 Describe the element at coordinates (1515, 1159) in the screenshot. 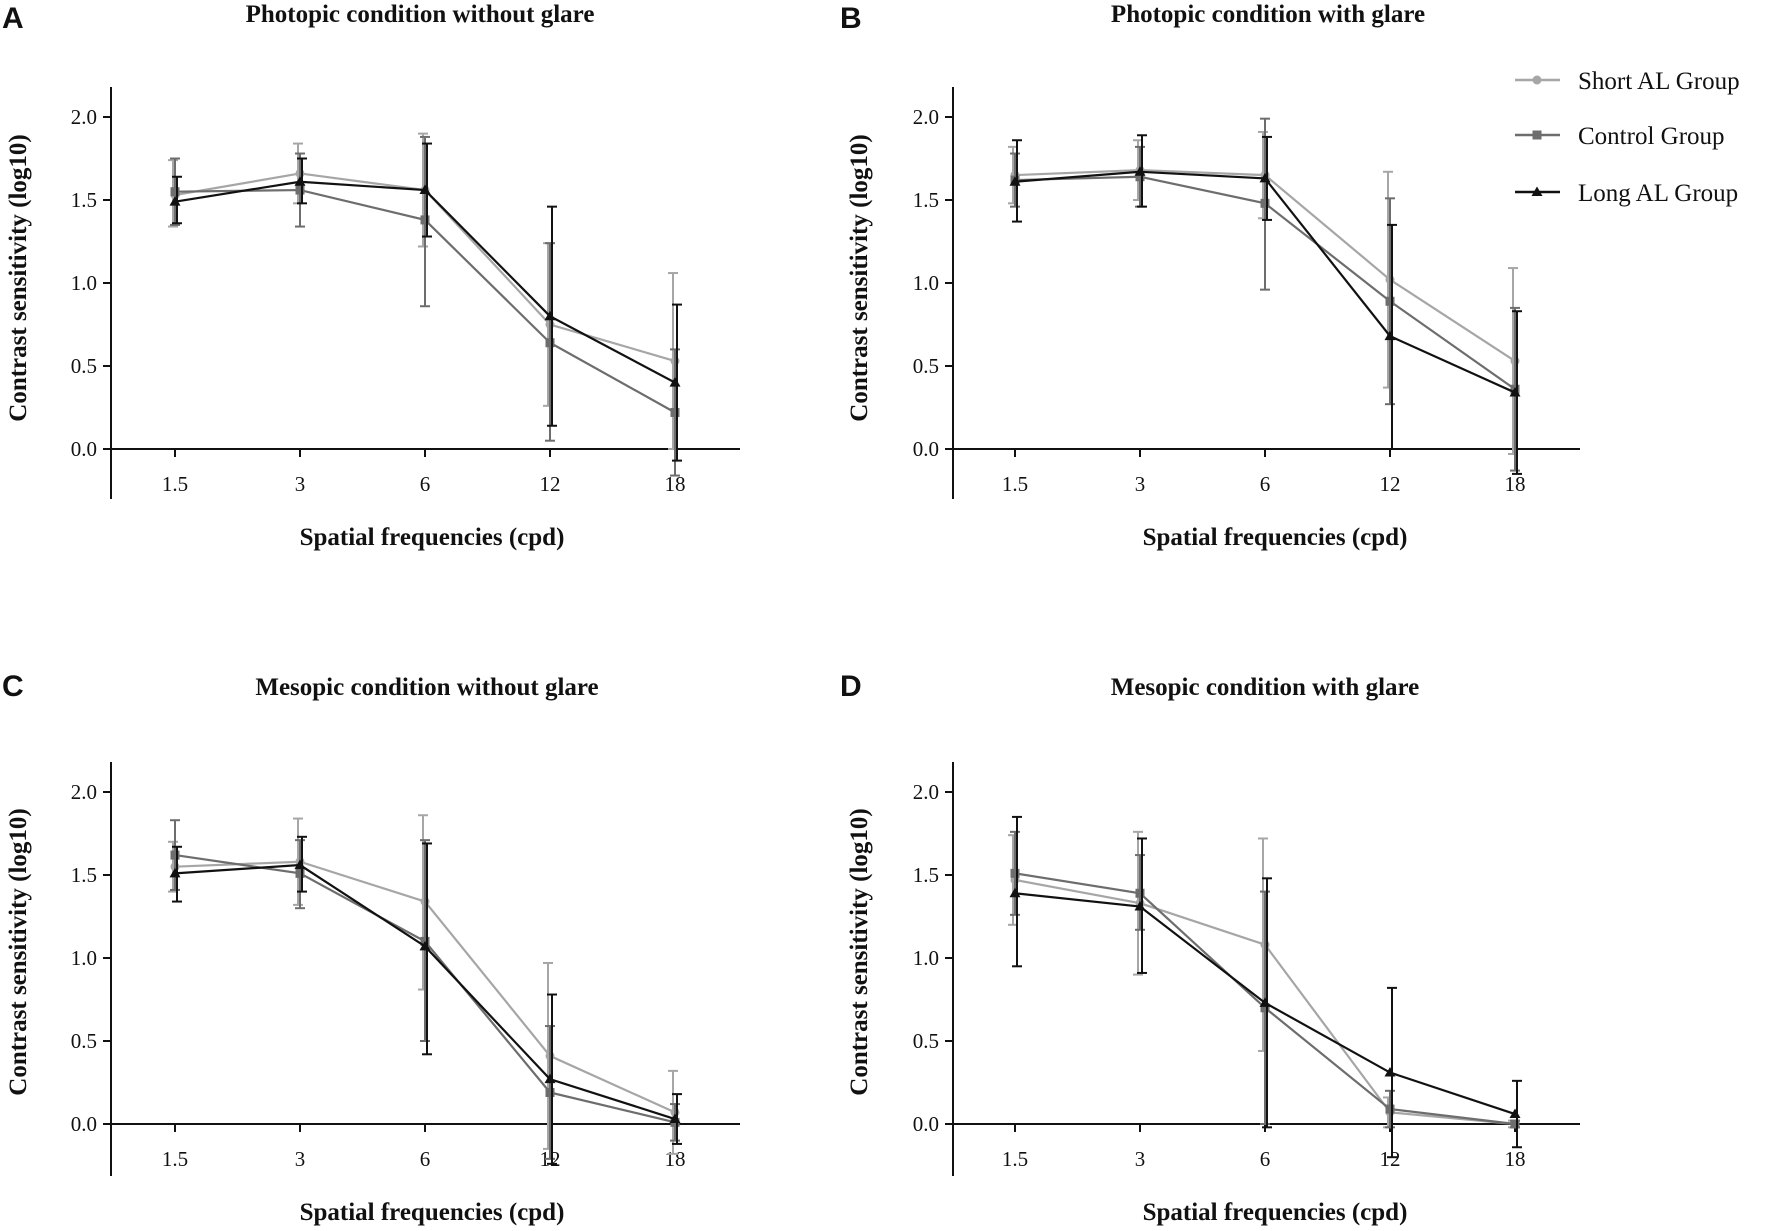

I see `panel-d-x-tick-label: 18` at that location.